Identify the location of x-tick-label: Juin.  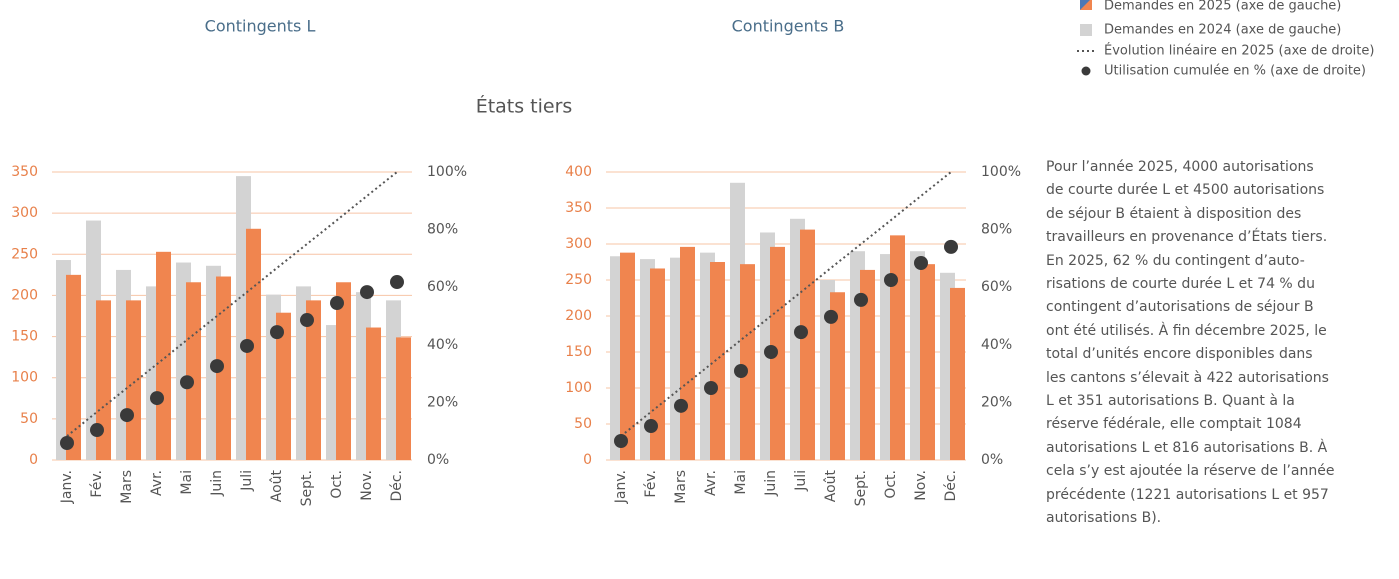
(217, 483).